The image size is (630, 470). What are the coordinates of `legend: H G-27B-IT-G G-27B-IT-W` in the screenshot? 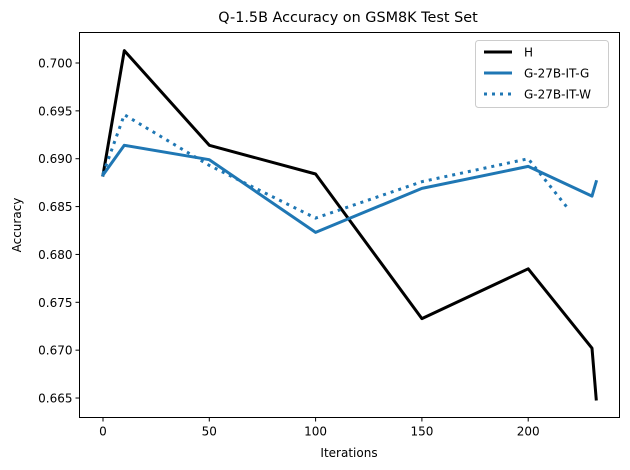 It's located at (542, 74).